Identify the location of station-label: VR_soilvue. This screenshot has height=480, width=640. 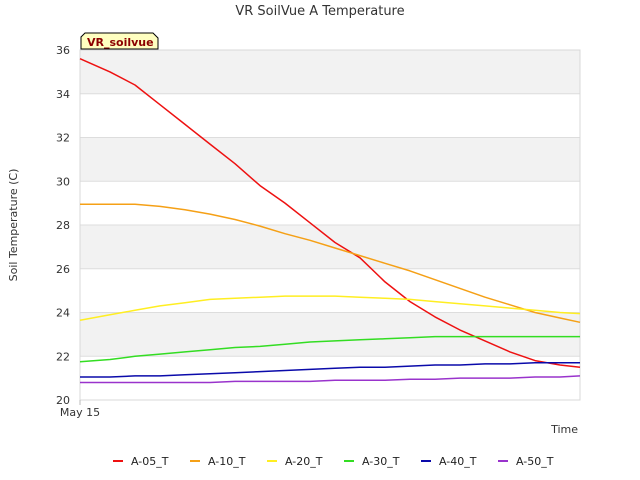
(120, 42).